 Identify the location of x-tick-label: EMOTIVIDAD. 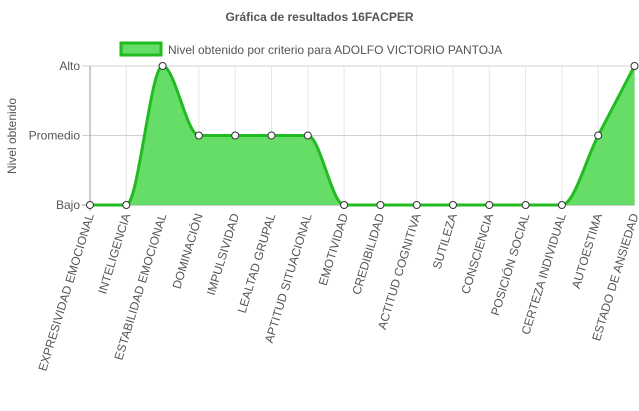
(333, 249).